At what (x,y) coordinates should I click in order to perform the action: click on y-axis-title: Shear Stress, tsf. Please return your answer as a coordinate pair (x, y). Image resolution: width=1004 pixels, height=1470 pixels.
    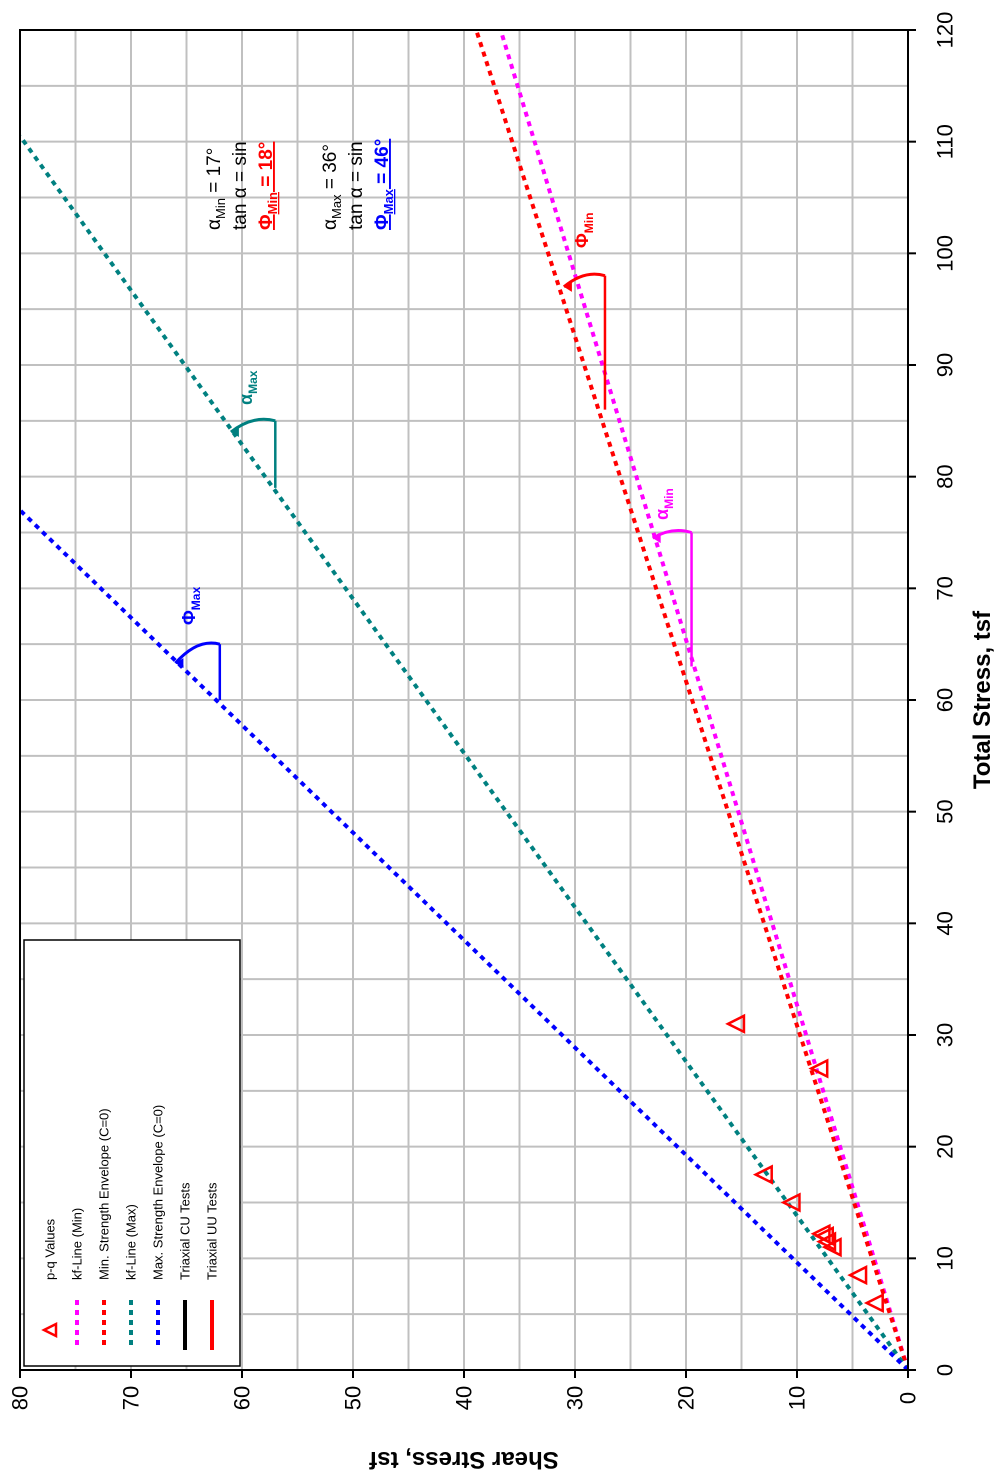
    Looking at the image, I should click on (463, 1458).